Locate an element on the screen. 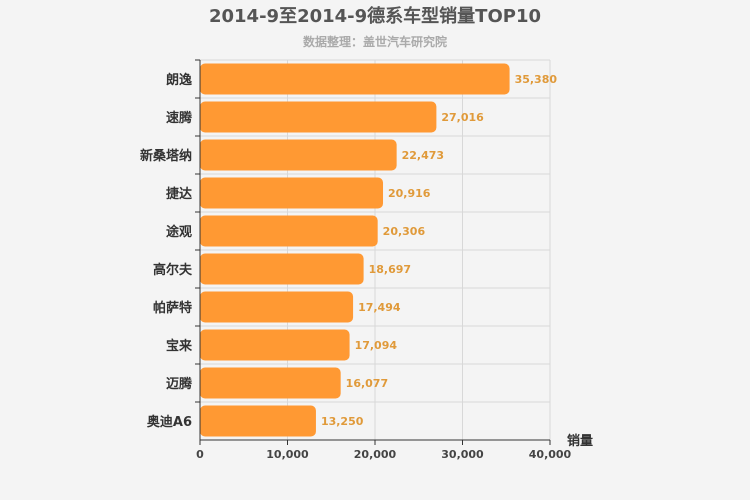 This screenshot has height=500, width=750. bar-value-label: 20,306 is located at coordinates (404, 231).